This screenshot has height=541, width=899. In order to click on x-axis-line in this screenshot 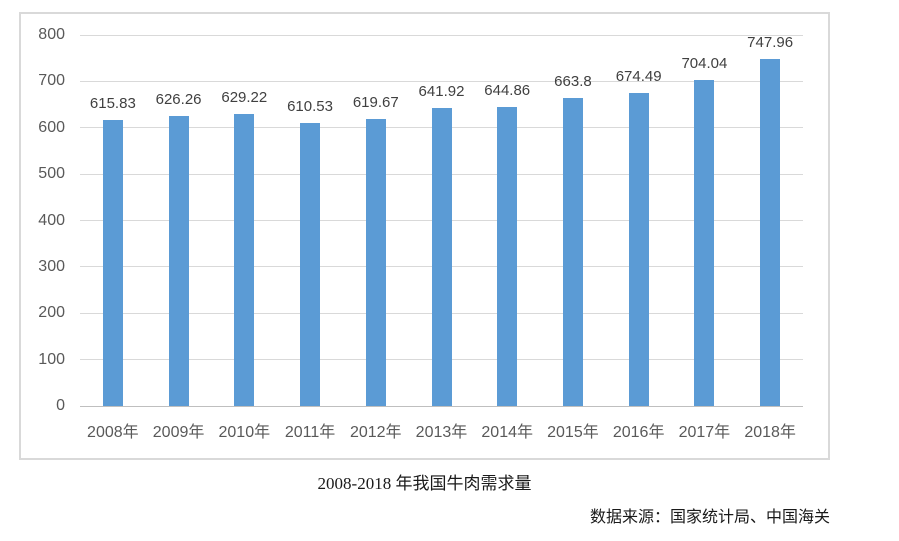, I will do `click(441, 406)`.